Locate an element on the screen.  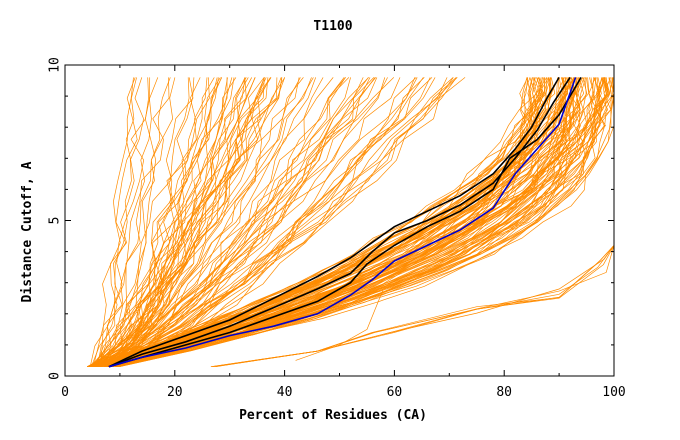
x-tick-label: 100 is located at coordinates (613, 392).